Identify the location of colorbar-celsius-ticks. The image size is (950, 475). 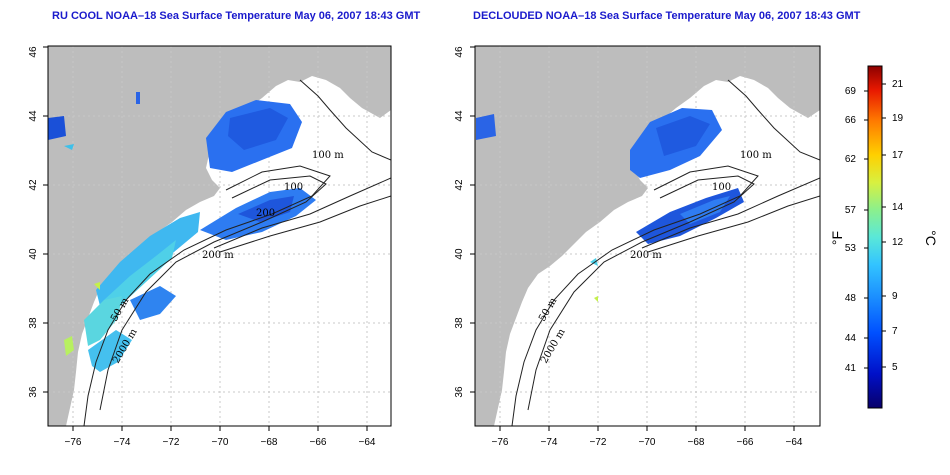
(884, 225).